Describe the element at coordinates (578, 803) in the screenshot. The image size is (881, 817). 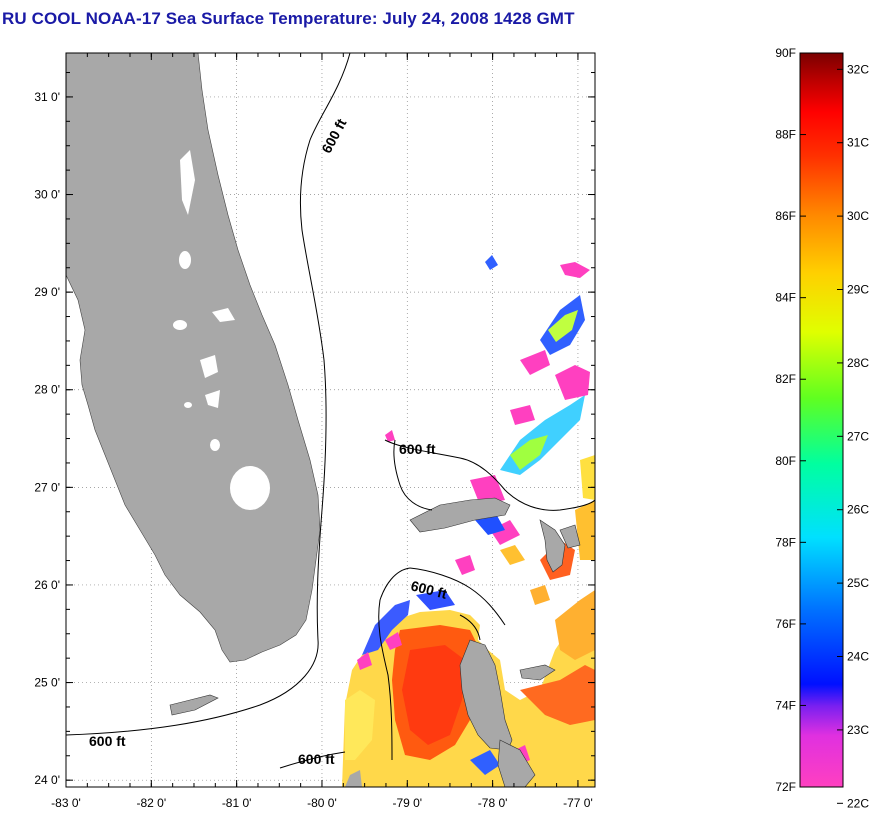
I see `lon-label: -77 0'` at that location.